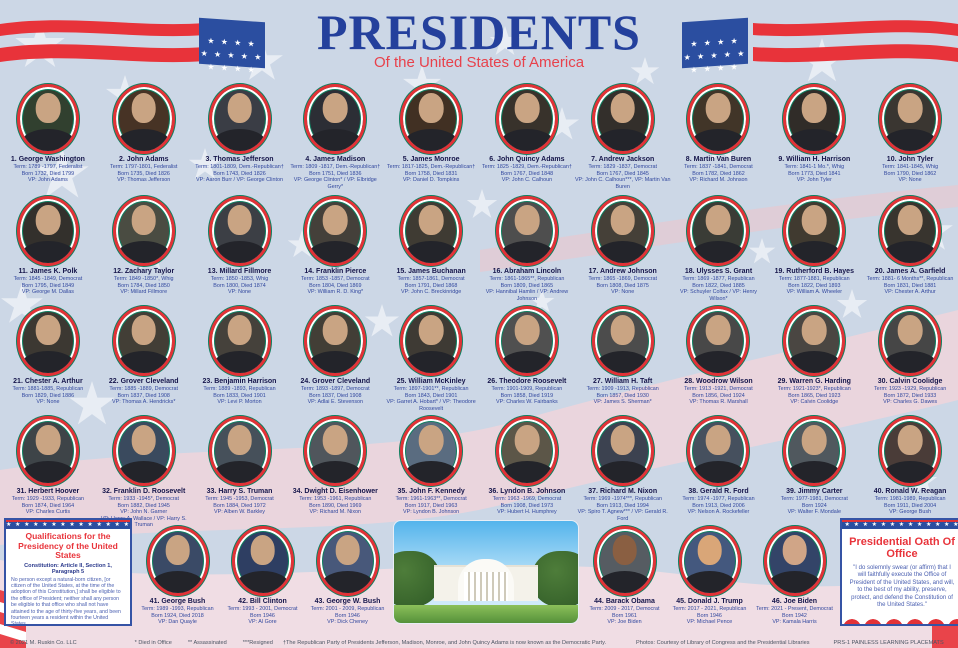  What do you see at coordinates (143, 279) in the screenshot?
I see `president-term: Term: 1849 -1850*, Whig` at bounding box center [143, 279].